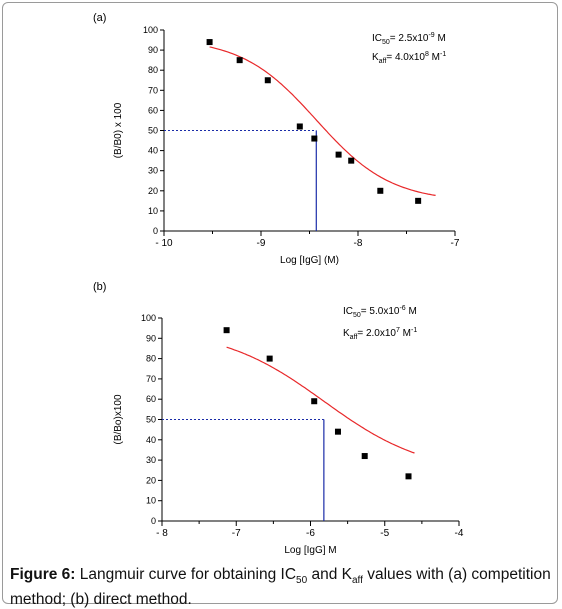  What do you see at coordinates (261, 243) in the screenshot?
I see `x-tick-label: -9` at bounding box center [261, 243].